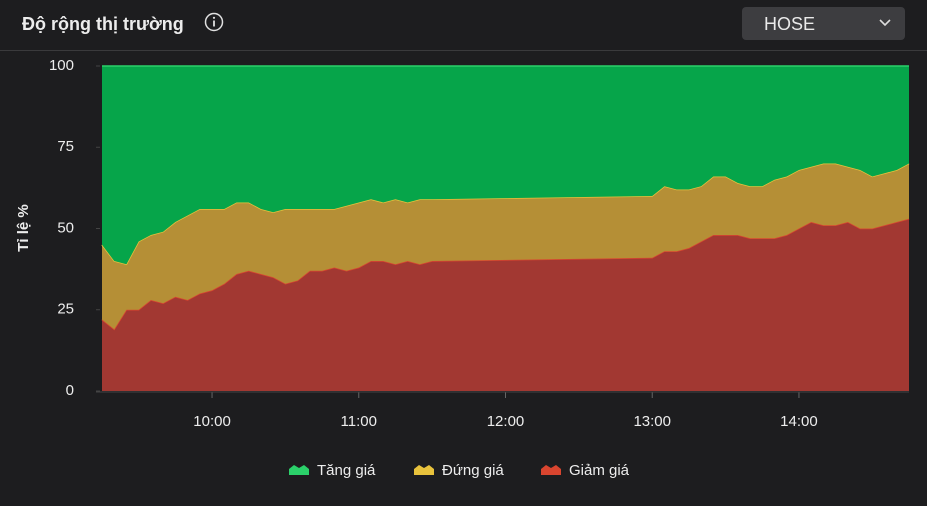 The height and width of the screenshot is (506, 927). What do you see at coordinates (65, 227) in the screenshot?
I see `y-tick-label: 50` at bounding box center [65, 227].